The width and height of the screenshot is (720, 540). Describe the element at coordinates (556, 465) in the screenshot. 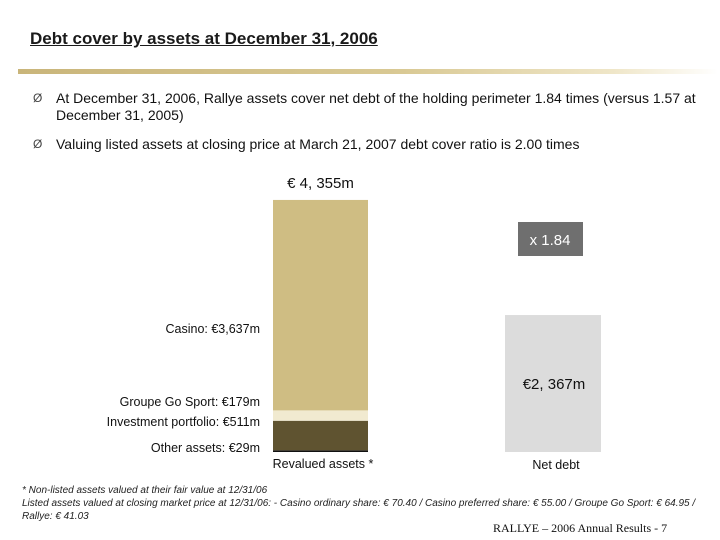

I see `category-label-net-debt: Net debt` at that location.